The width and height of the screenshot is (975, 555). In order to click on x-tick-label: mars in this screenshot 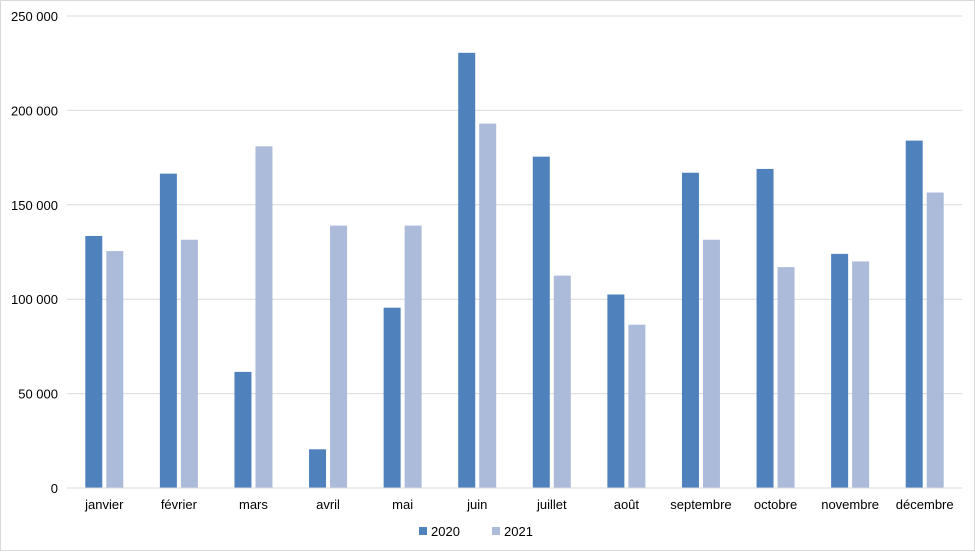, I will do `click(253, 504)`.